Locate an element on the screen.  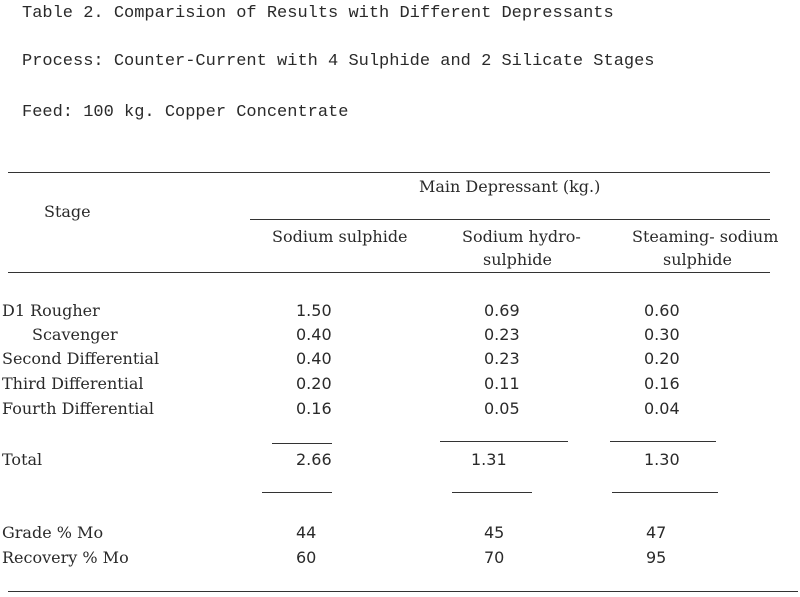
row-value-col-3: 0.30 is located at coordinates (662, 334).